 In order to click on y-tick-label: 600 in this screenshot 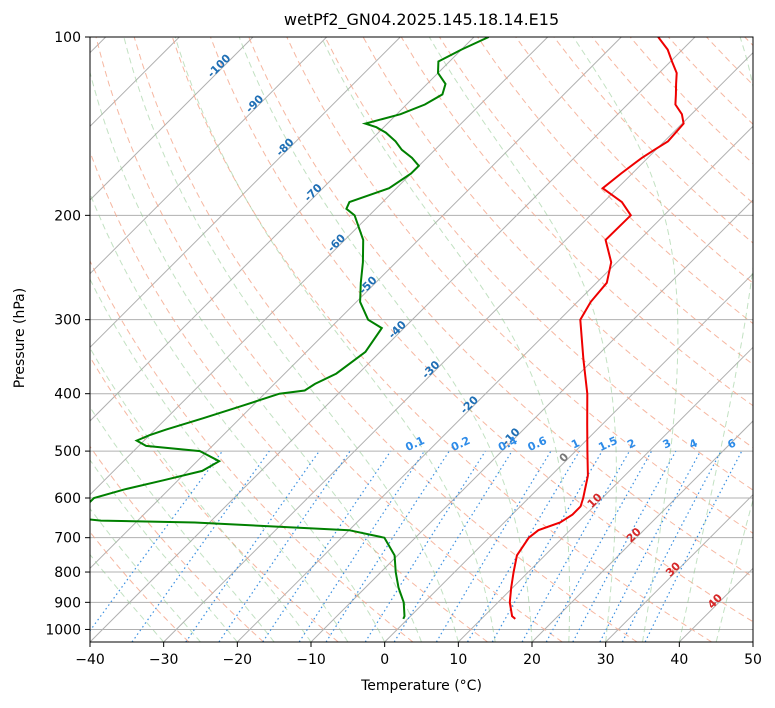, I will do `click(67, 499)`.